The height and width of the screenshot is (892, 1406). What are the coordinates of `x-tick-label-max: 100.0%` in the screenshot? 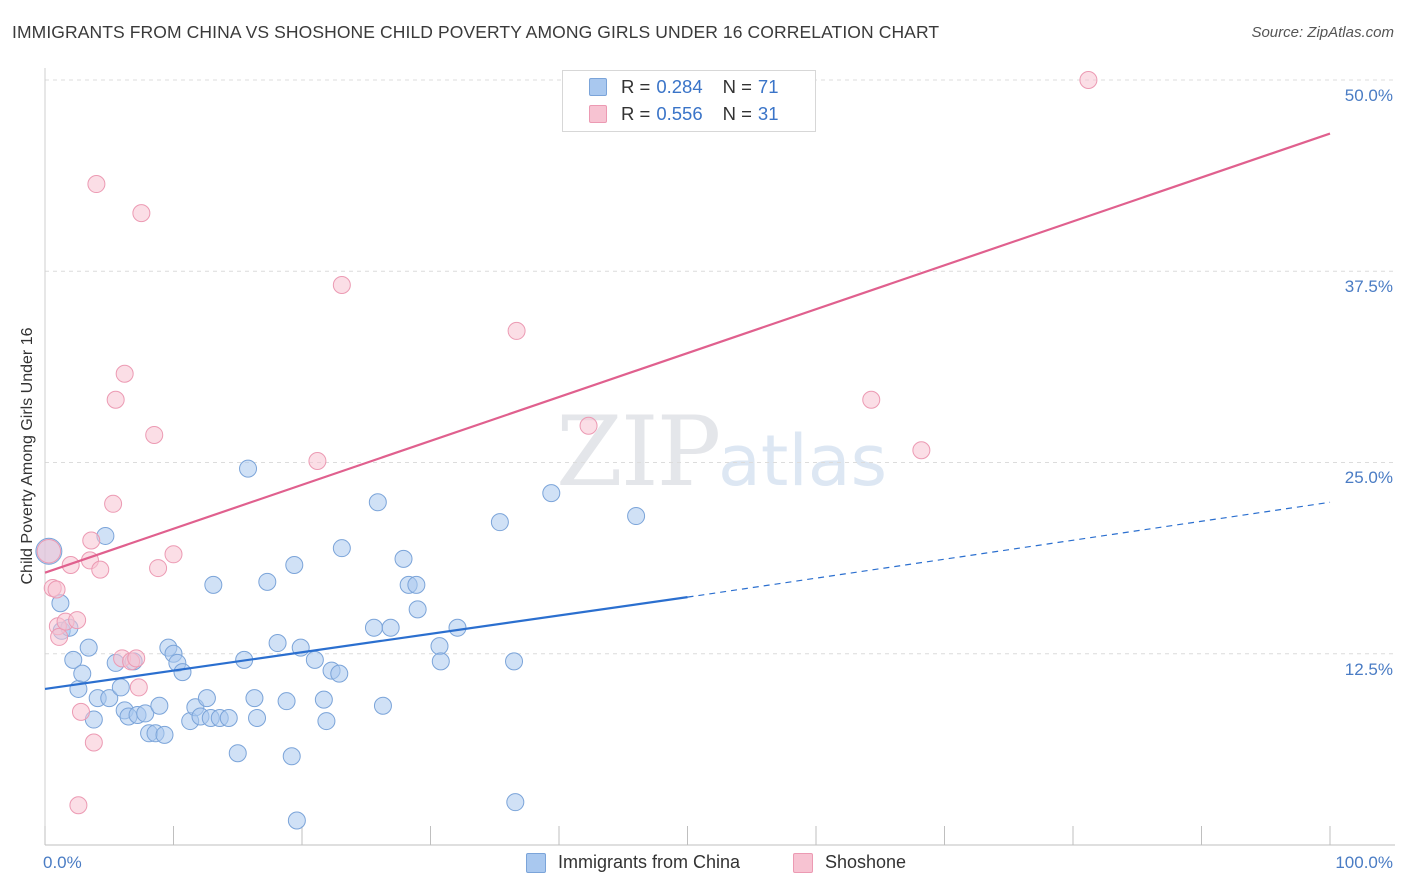 It's located at (1364, 862).